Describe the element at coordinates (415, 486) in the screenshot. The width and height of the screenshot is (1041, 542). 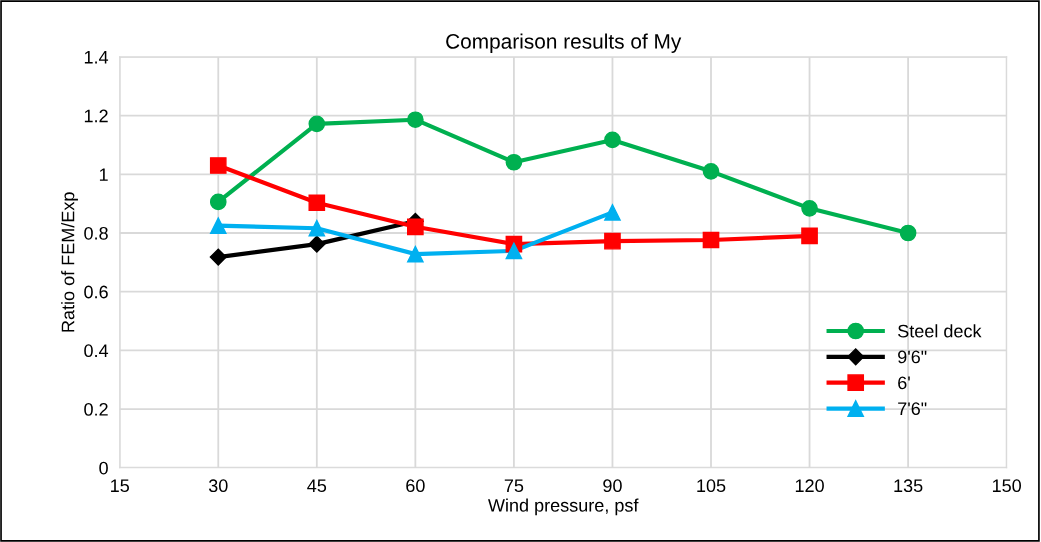
I see `x-tick-label: 60` at that location.